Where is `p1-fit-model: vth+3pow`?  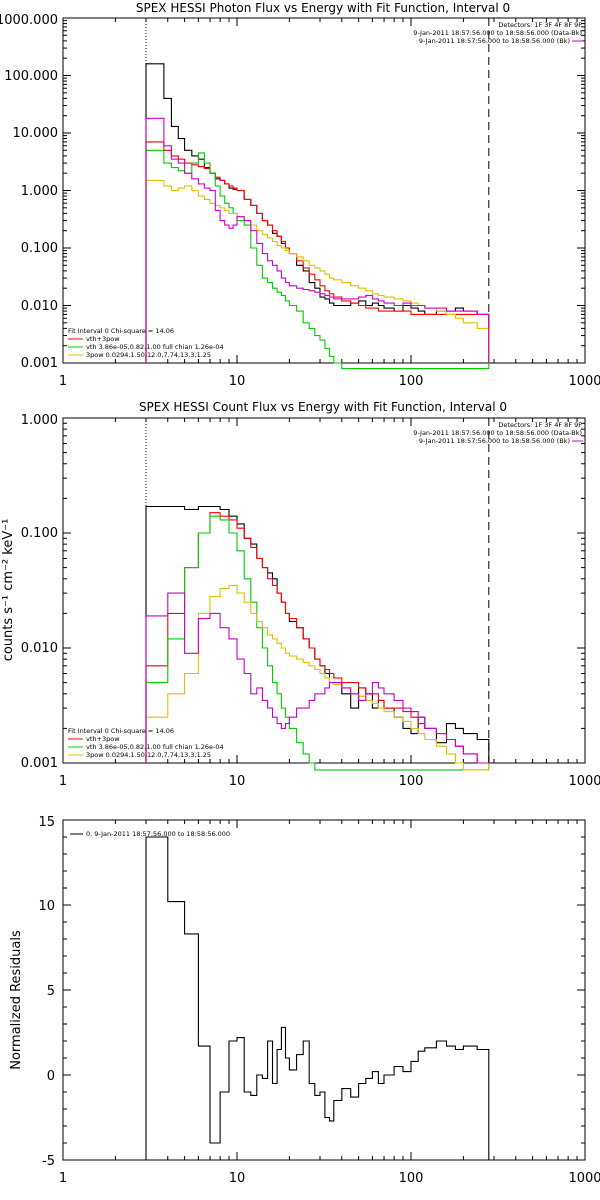
p1-fit-model: vth+3pow is located at coordinates (103, 739).